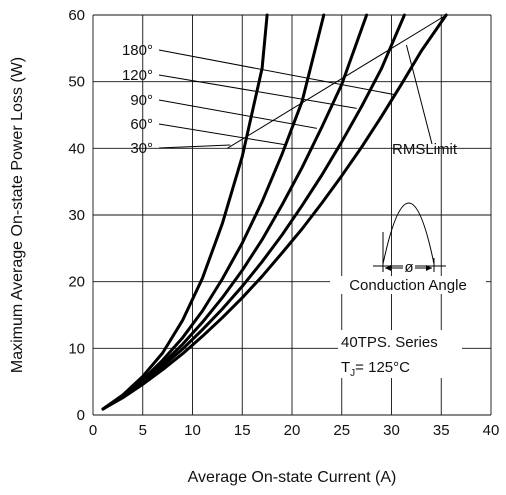 The height and width of the screenshot is (495, 506). Describe the element at coordinates (491, 430) in the screenshot. I see `x-tick-label: 40` at that location.